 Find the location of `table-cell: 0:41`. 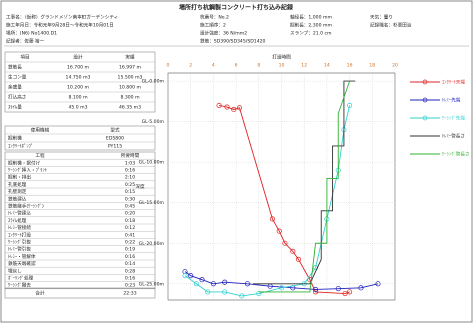

table-cell: 0:41 is located at coordinates (130, 235).